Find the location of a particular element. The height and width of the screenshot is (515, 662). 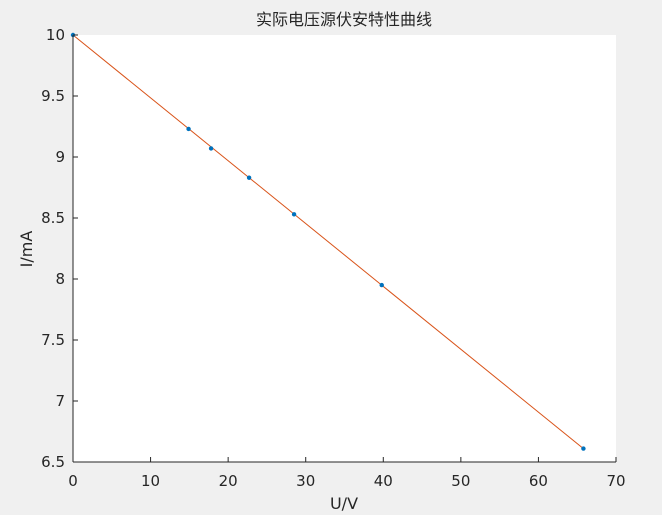

y-tick-label: 8.5 is located at coordinates (53, 218).